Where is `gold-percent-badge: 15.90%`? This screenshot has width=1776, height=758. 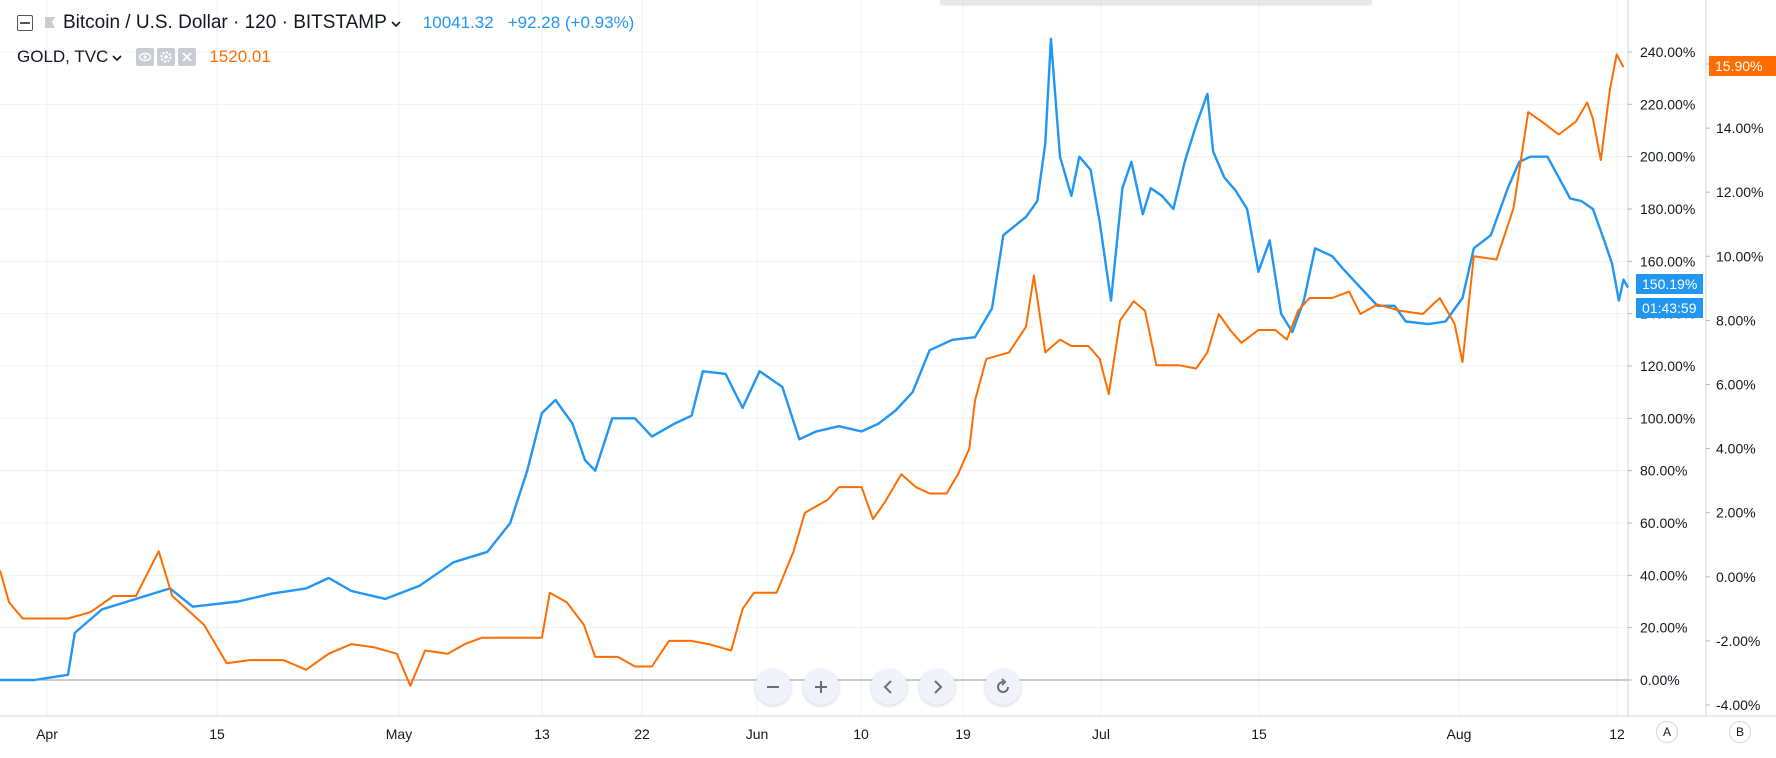 gold-percent-badge: 15.90% is located at coordinates (1742, 66).